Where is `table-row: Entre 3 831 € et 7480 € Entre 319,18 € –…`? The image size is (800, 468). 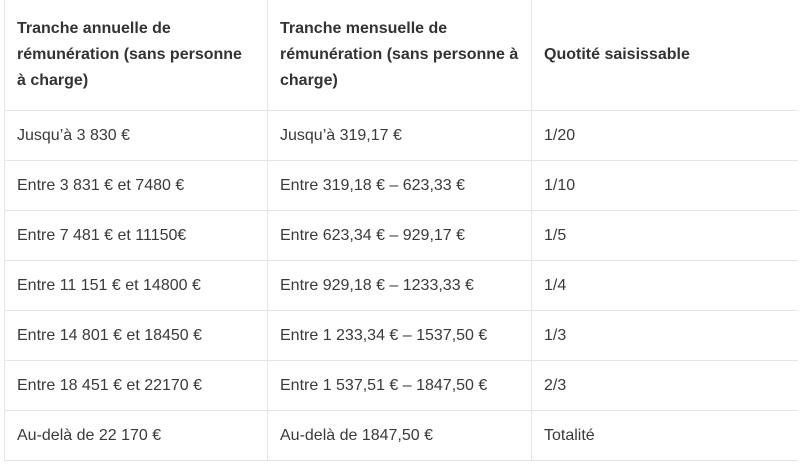 table-row: Entre 3 831 € et 7480 € Entre 319,18 € –… is located at coordinates (401, 185).